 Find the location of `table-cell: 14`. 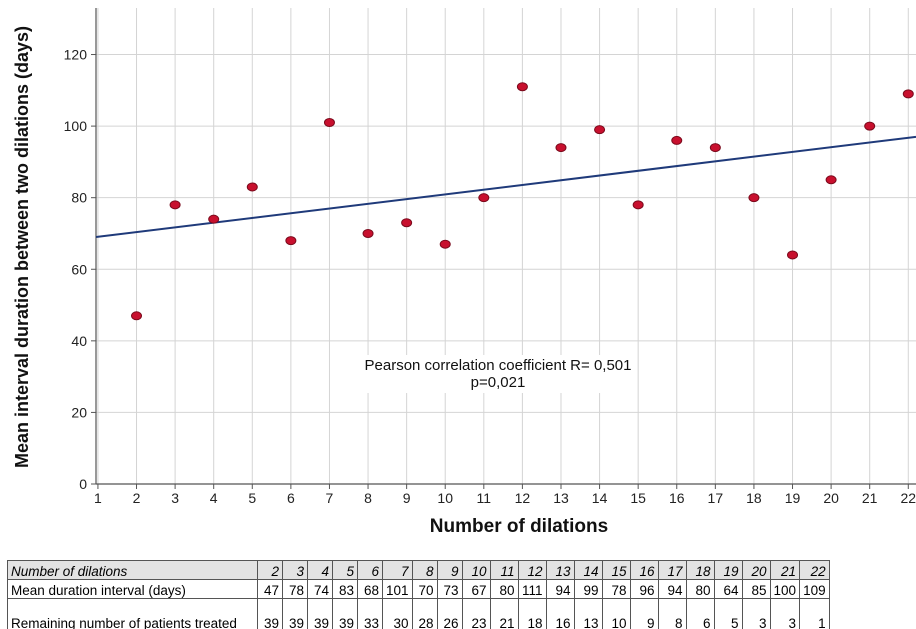

table-cell: 14 is located at coordinates (588, 570).